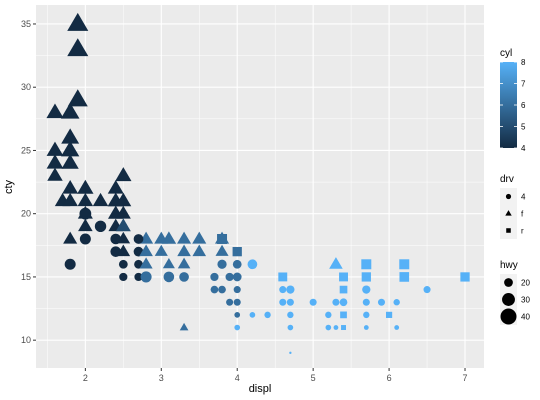 The height and width of the screenshot is (400, 540). Describe the element at coordinates (26, 150) in the screenshot. I see `y-tick-label: 25` at that location.